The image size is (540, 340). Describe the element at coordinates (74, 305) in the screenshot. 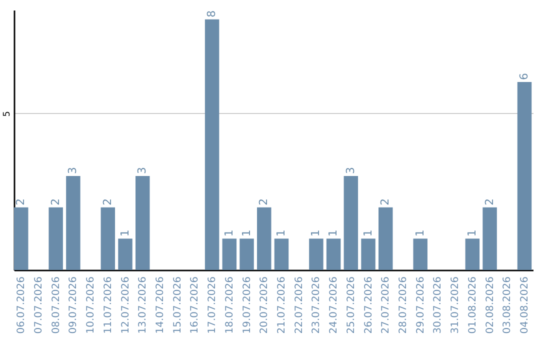

I see `x-tick-label: 09.07.2026` at that location.